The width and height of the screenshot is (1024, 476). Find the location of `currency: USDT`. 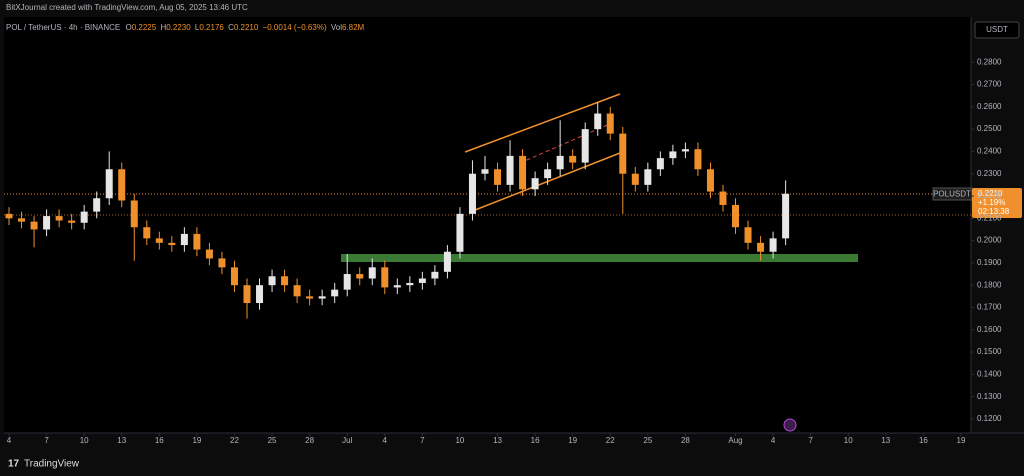

currency: USDT is located at coordinates (997, 29).